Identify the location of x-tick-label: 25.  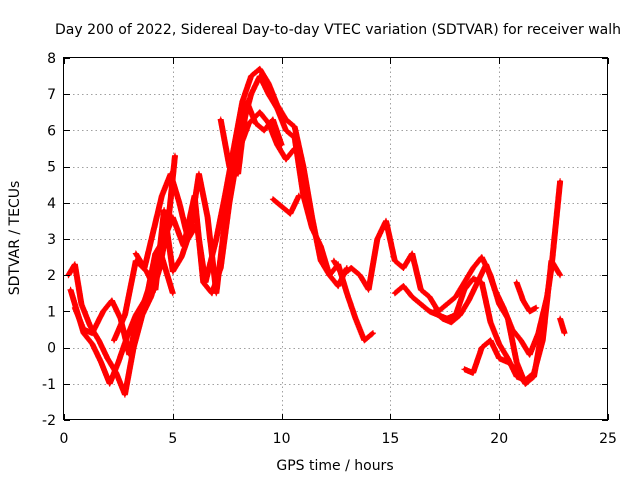
(608, 439).